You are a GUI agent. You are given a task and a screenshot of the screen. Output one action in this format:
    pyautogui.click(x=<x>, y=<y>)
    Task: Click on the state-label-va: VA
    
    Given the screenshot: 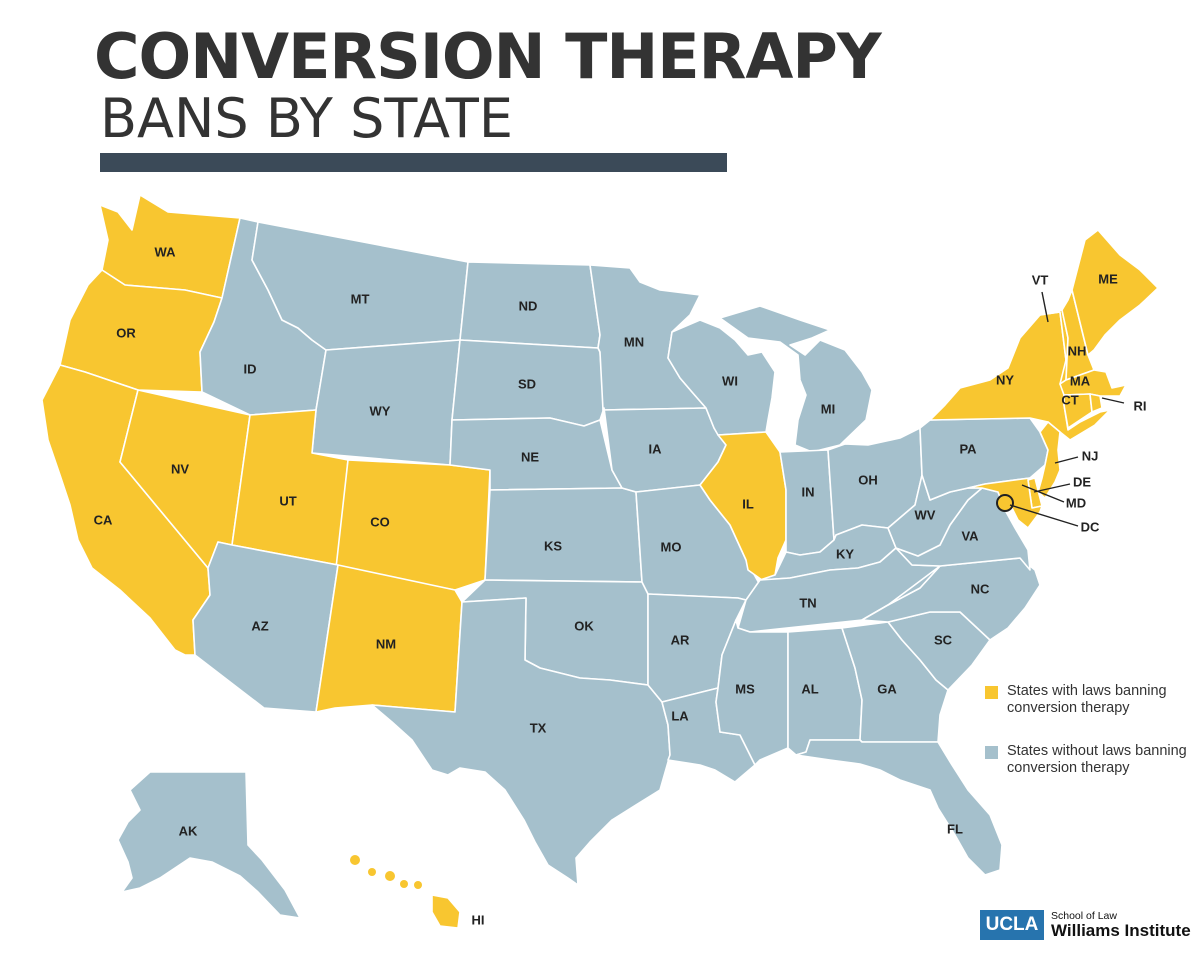 What is the action you would take?
    pyautogui.click(x=970, y=535)
    